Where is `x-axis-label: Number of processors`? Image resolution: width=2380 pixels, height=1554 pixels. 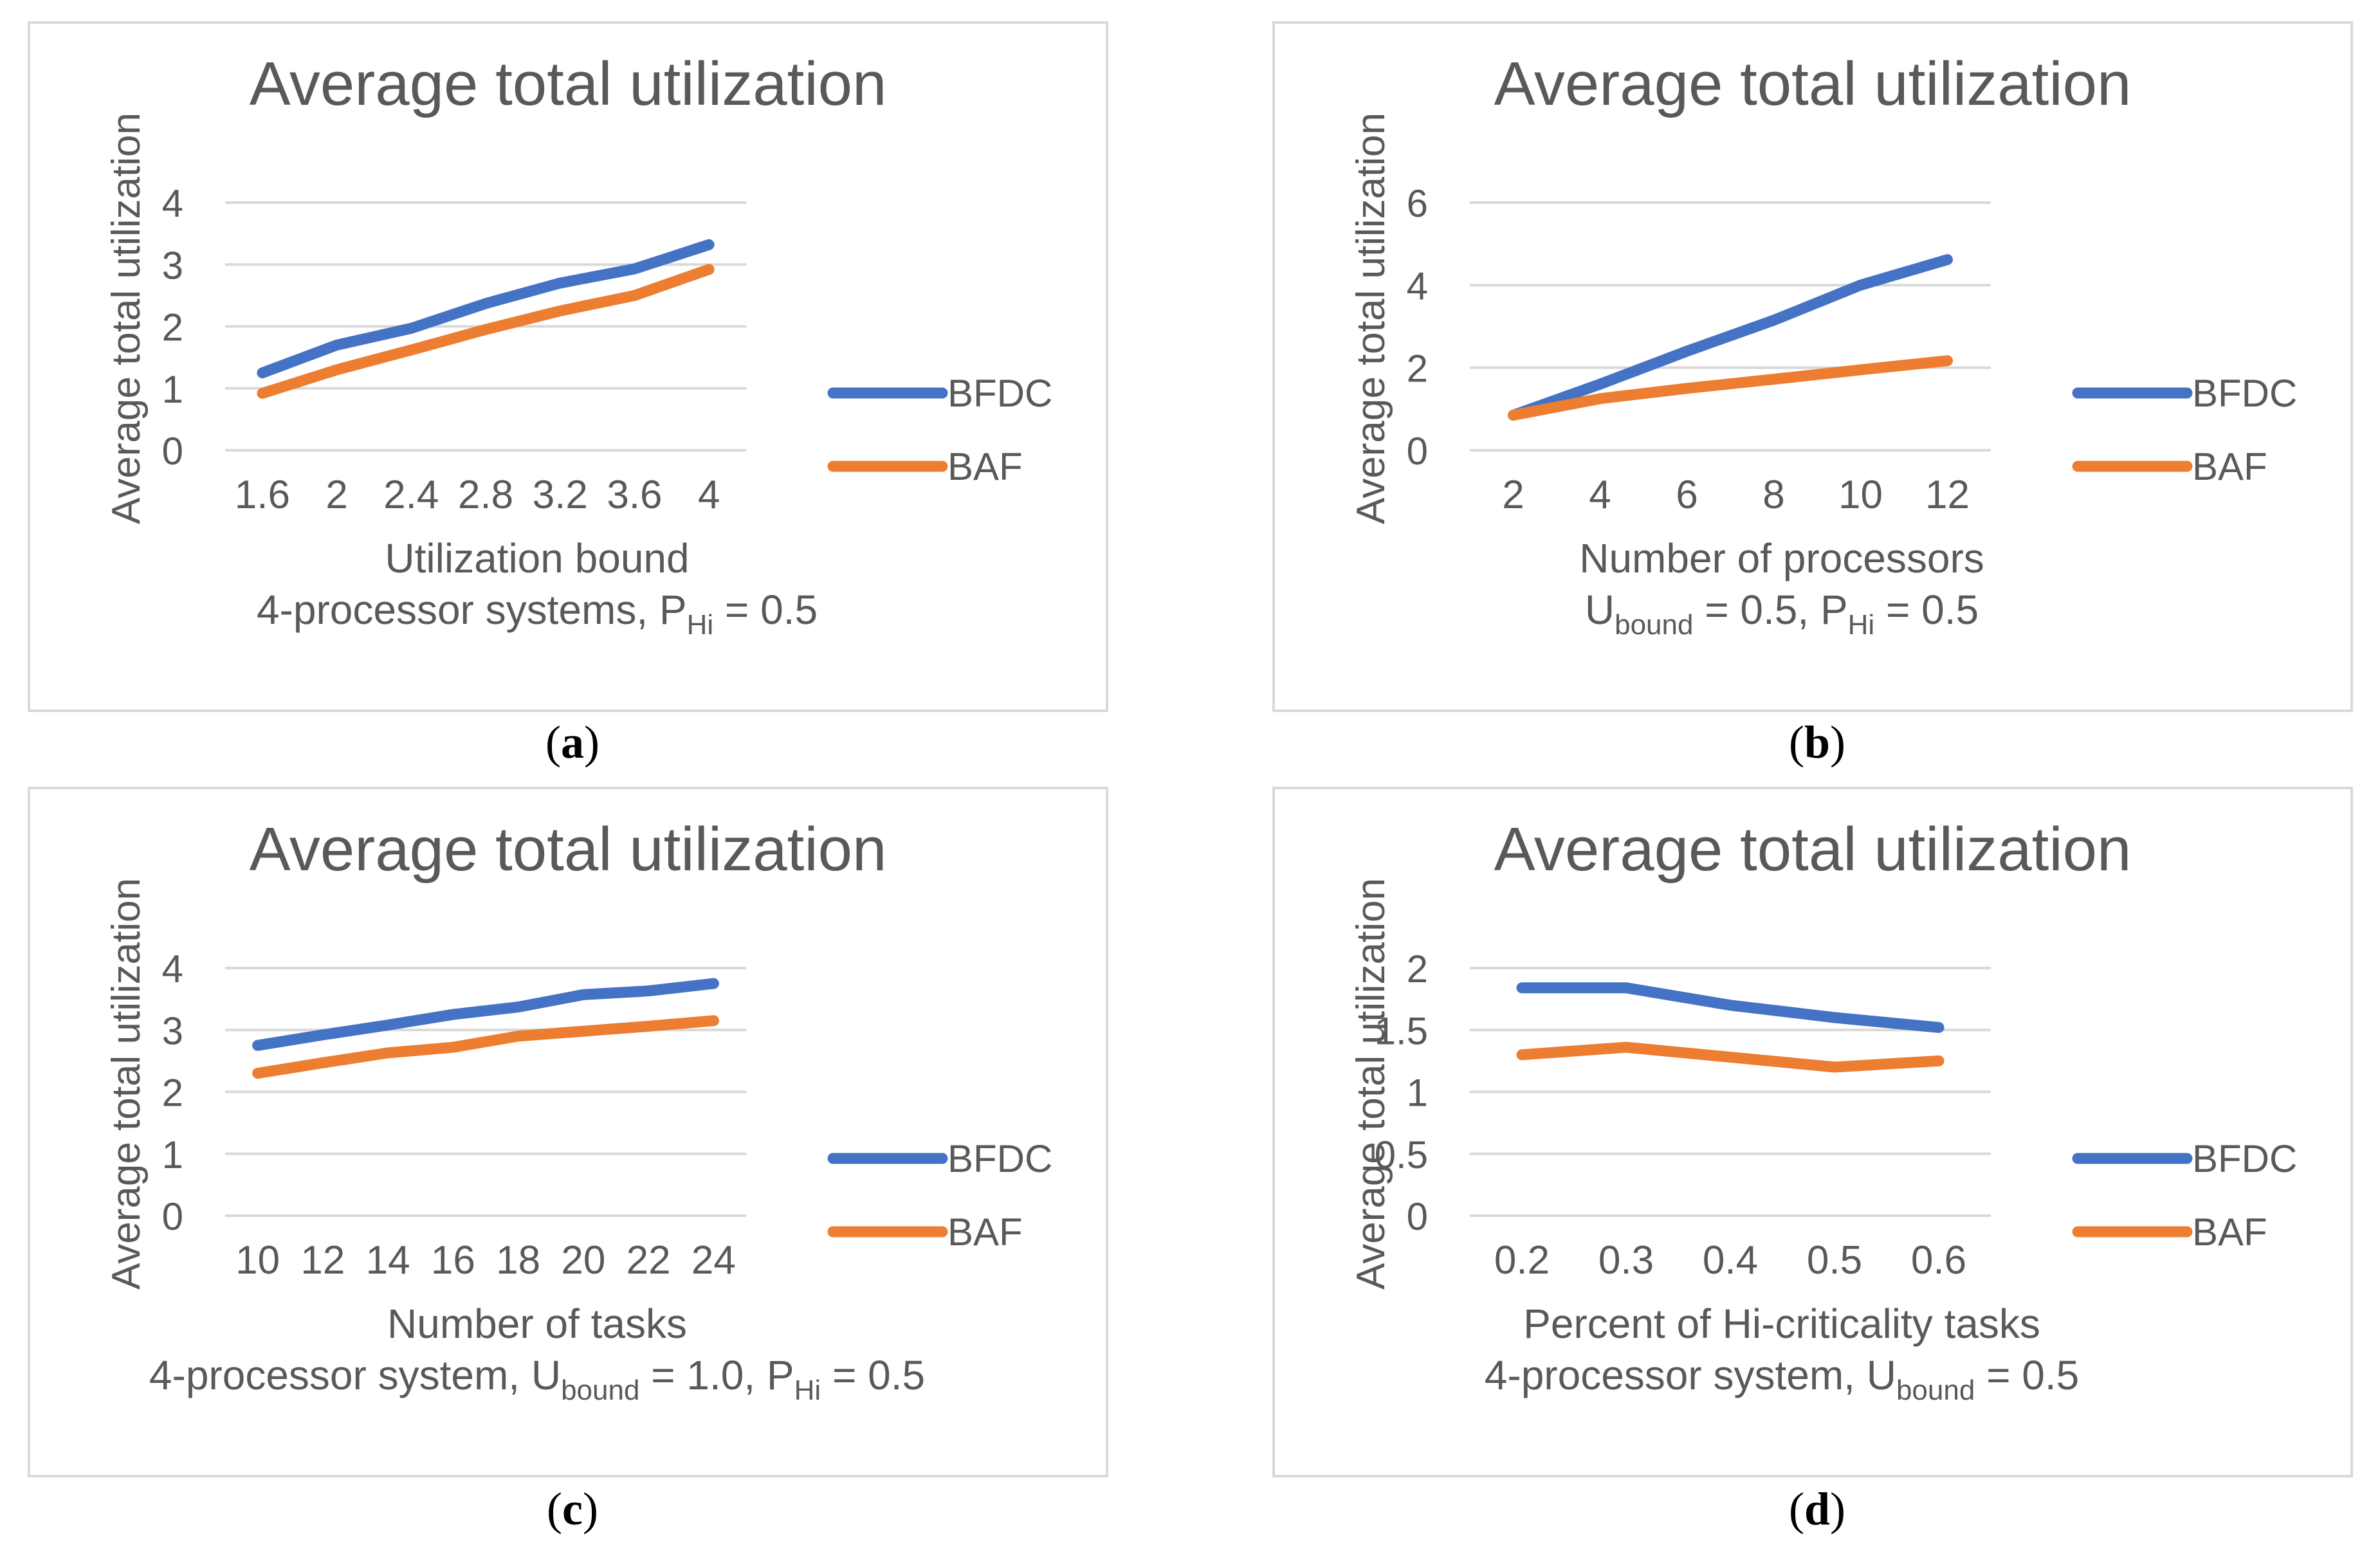
x-axis-label: Number of processors is located at coordinates (1781, 558).